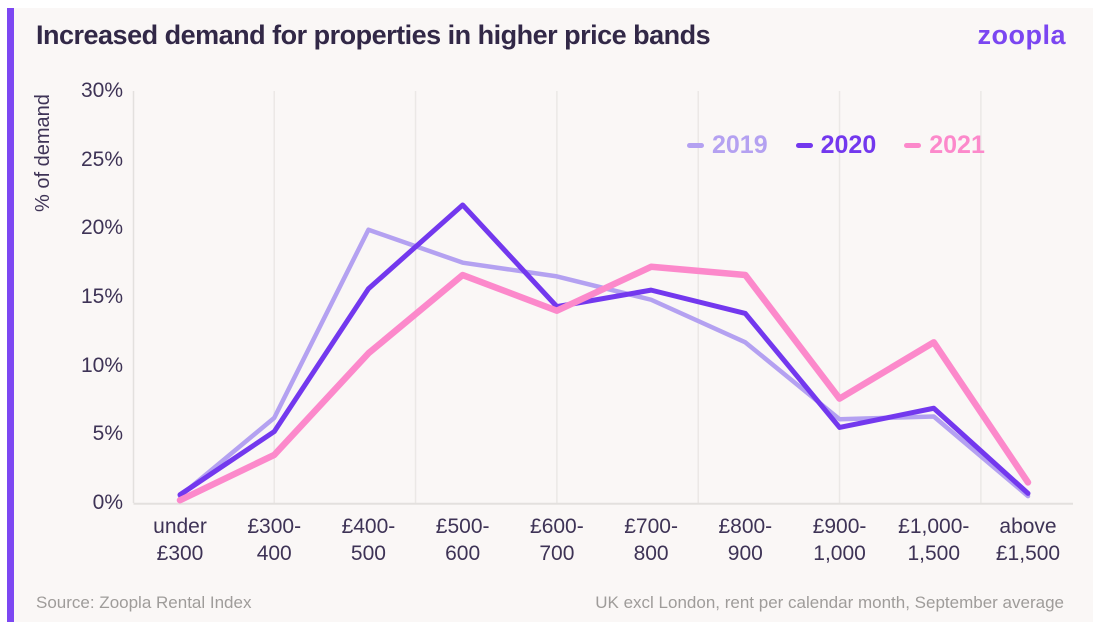  I want to click on x-tick-label-0: under £300, so click(180, 540).